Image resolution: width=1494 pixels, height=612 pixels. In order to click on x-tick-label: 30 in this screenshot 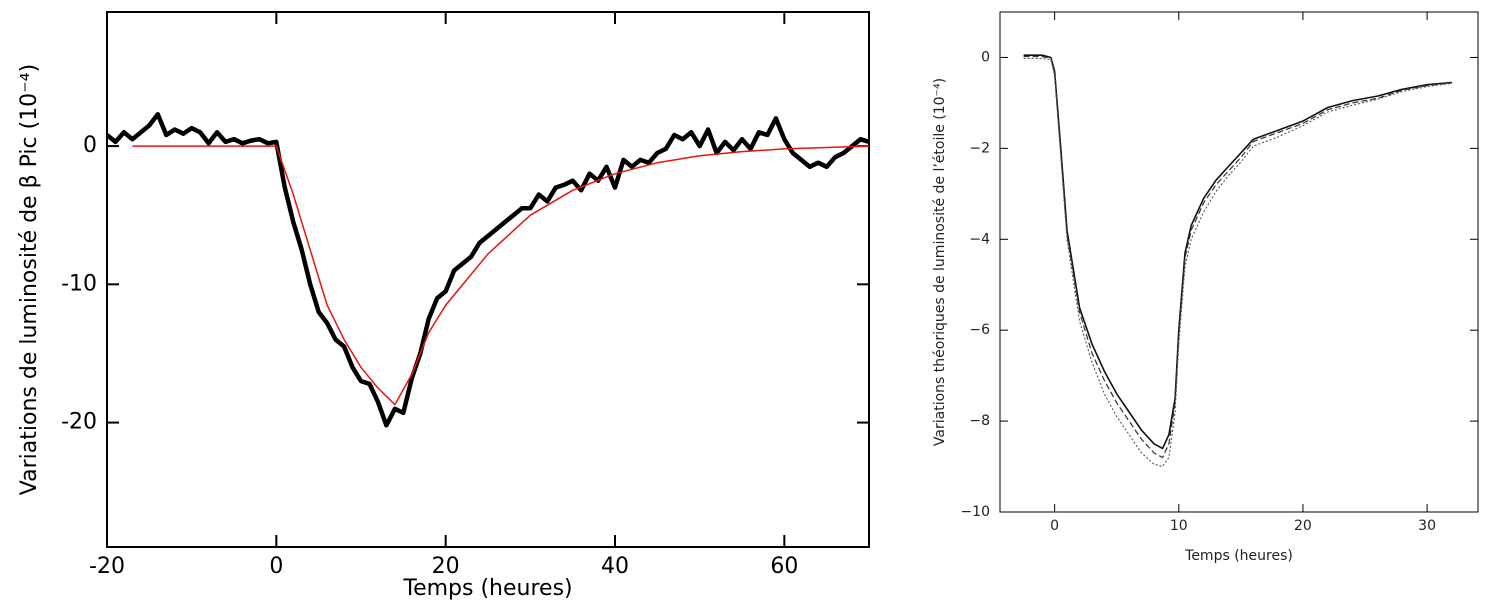, I will do `click(1427, 526)`.